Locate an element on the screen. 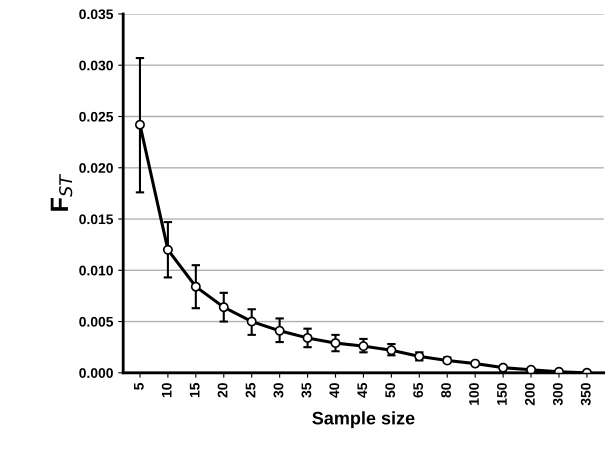 The image size is (616, 466). x-tick-label: 25 is located at coordinates (251, 390).